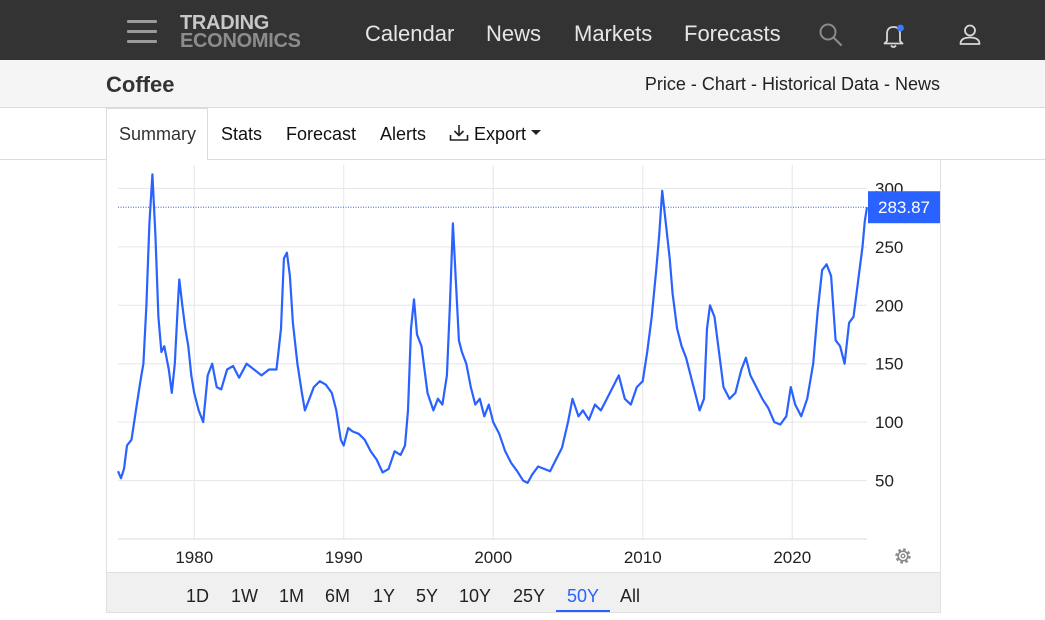 This screenshot has width=1045, height=620. I want to click on range-1w: 1W, so click(244, 596).